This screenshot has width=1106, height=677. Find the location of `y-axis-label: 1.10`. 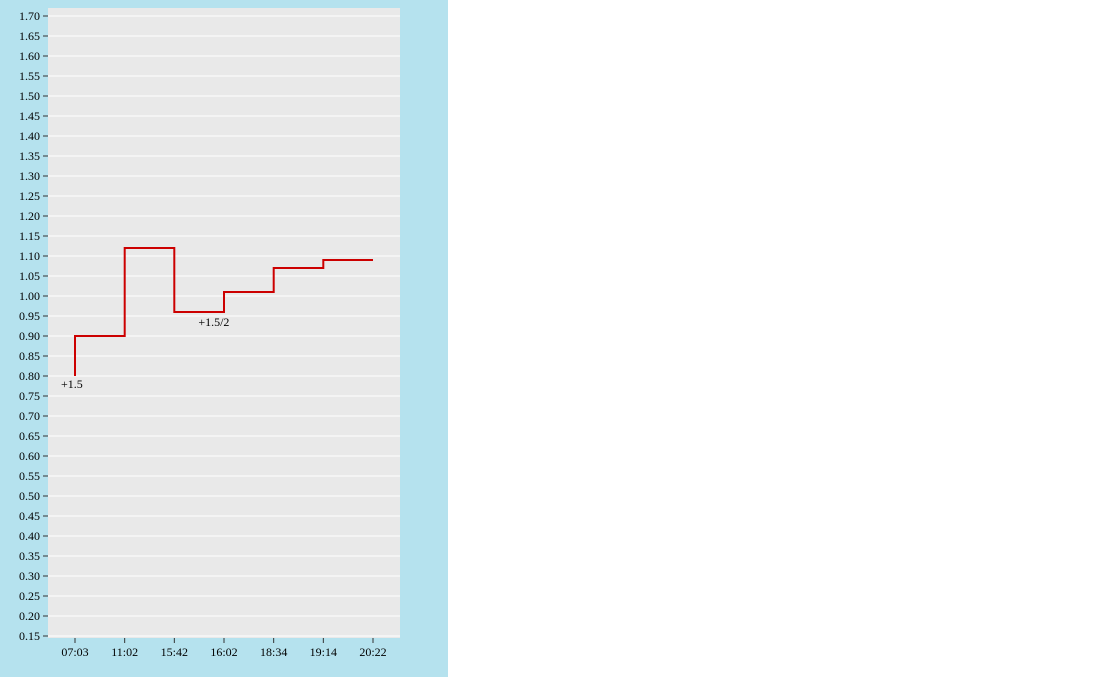

y-axis-label: 1.10 is located at coordinates (29, 256).